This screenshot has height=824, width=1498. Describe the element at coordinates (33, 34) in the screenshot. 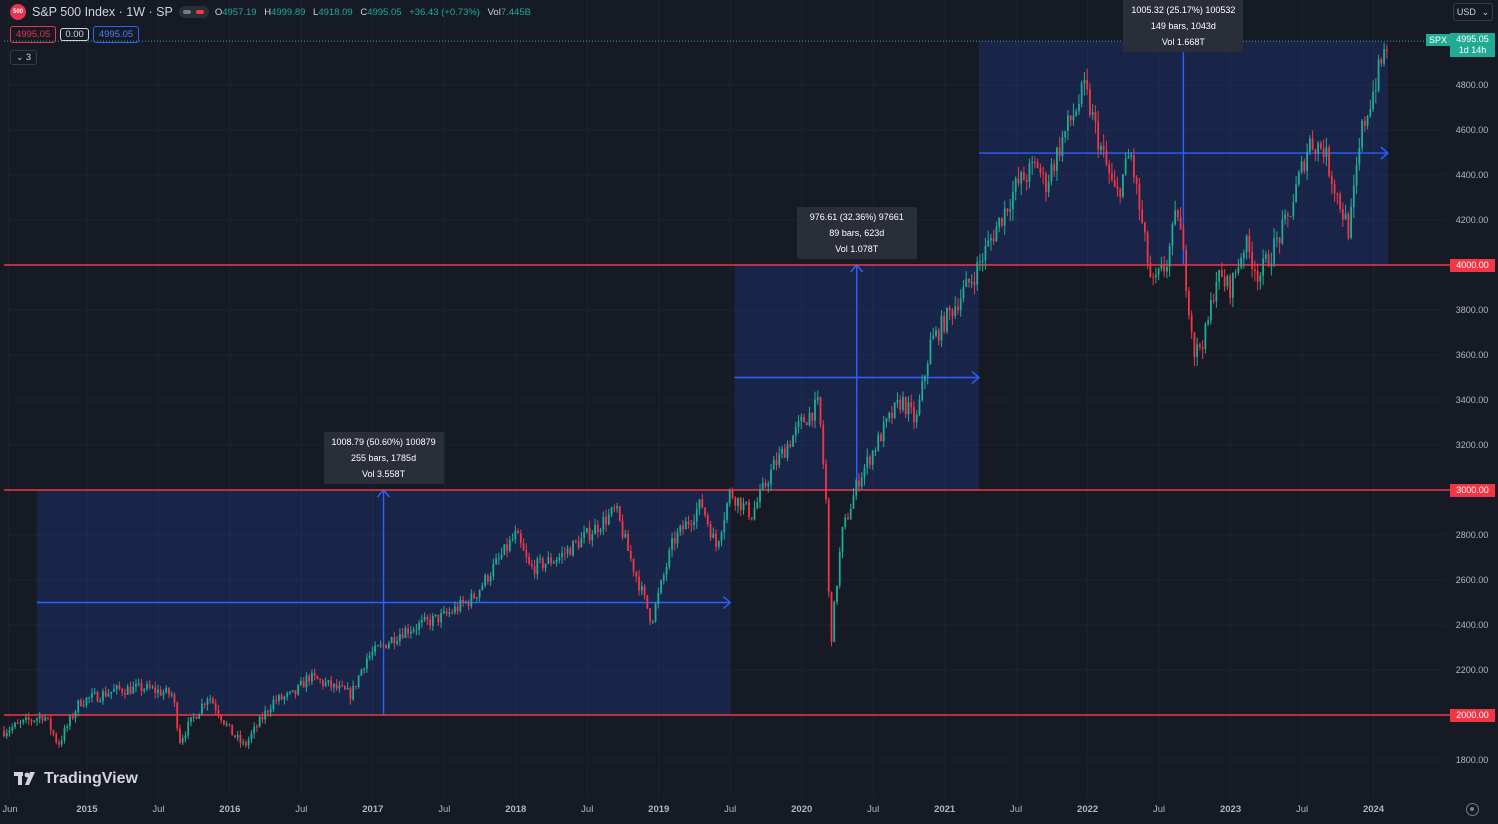

I see `sell-price-button: 4995.05` at that location.